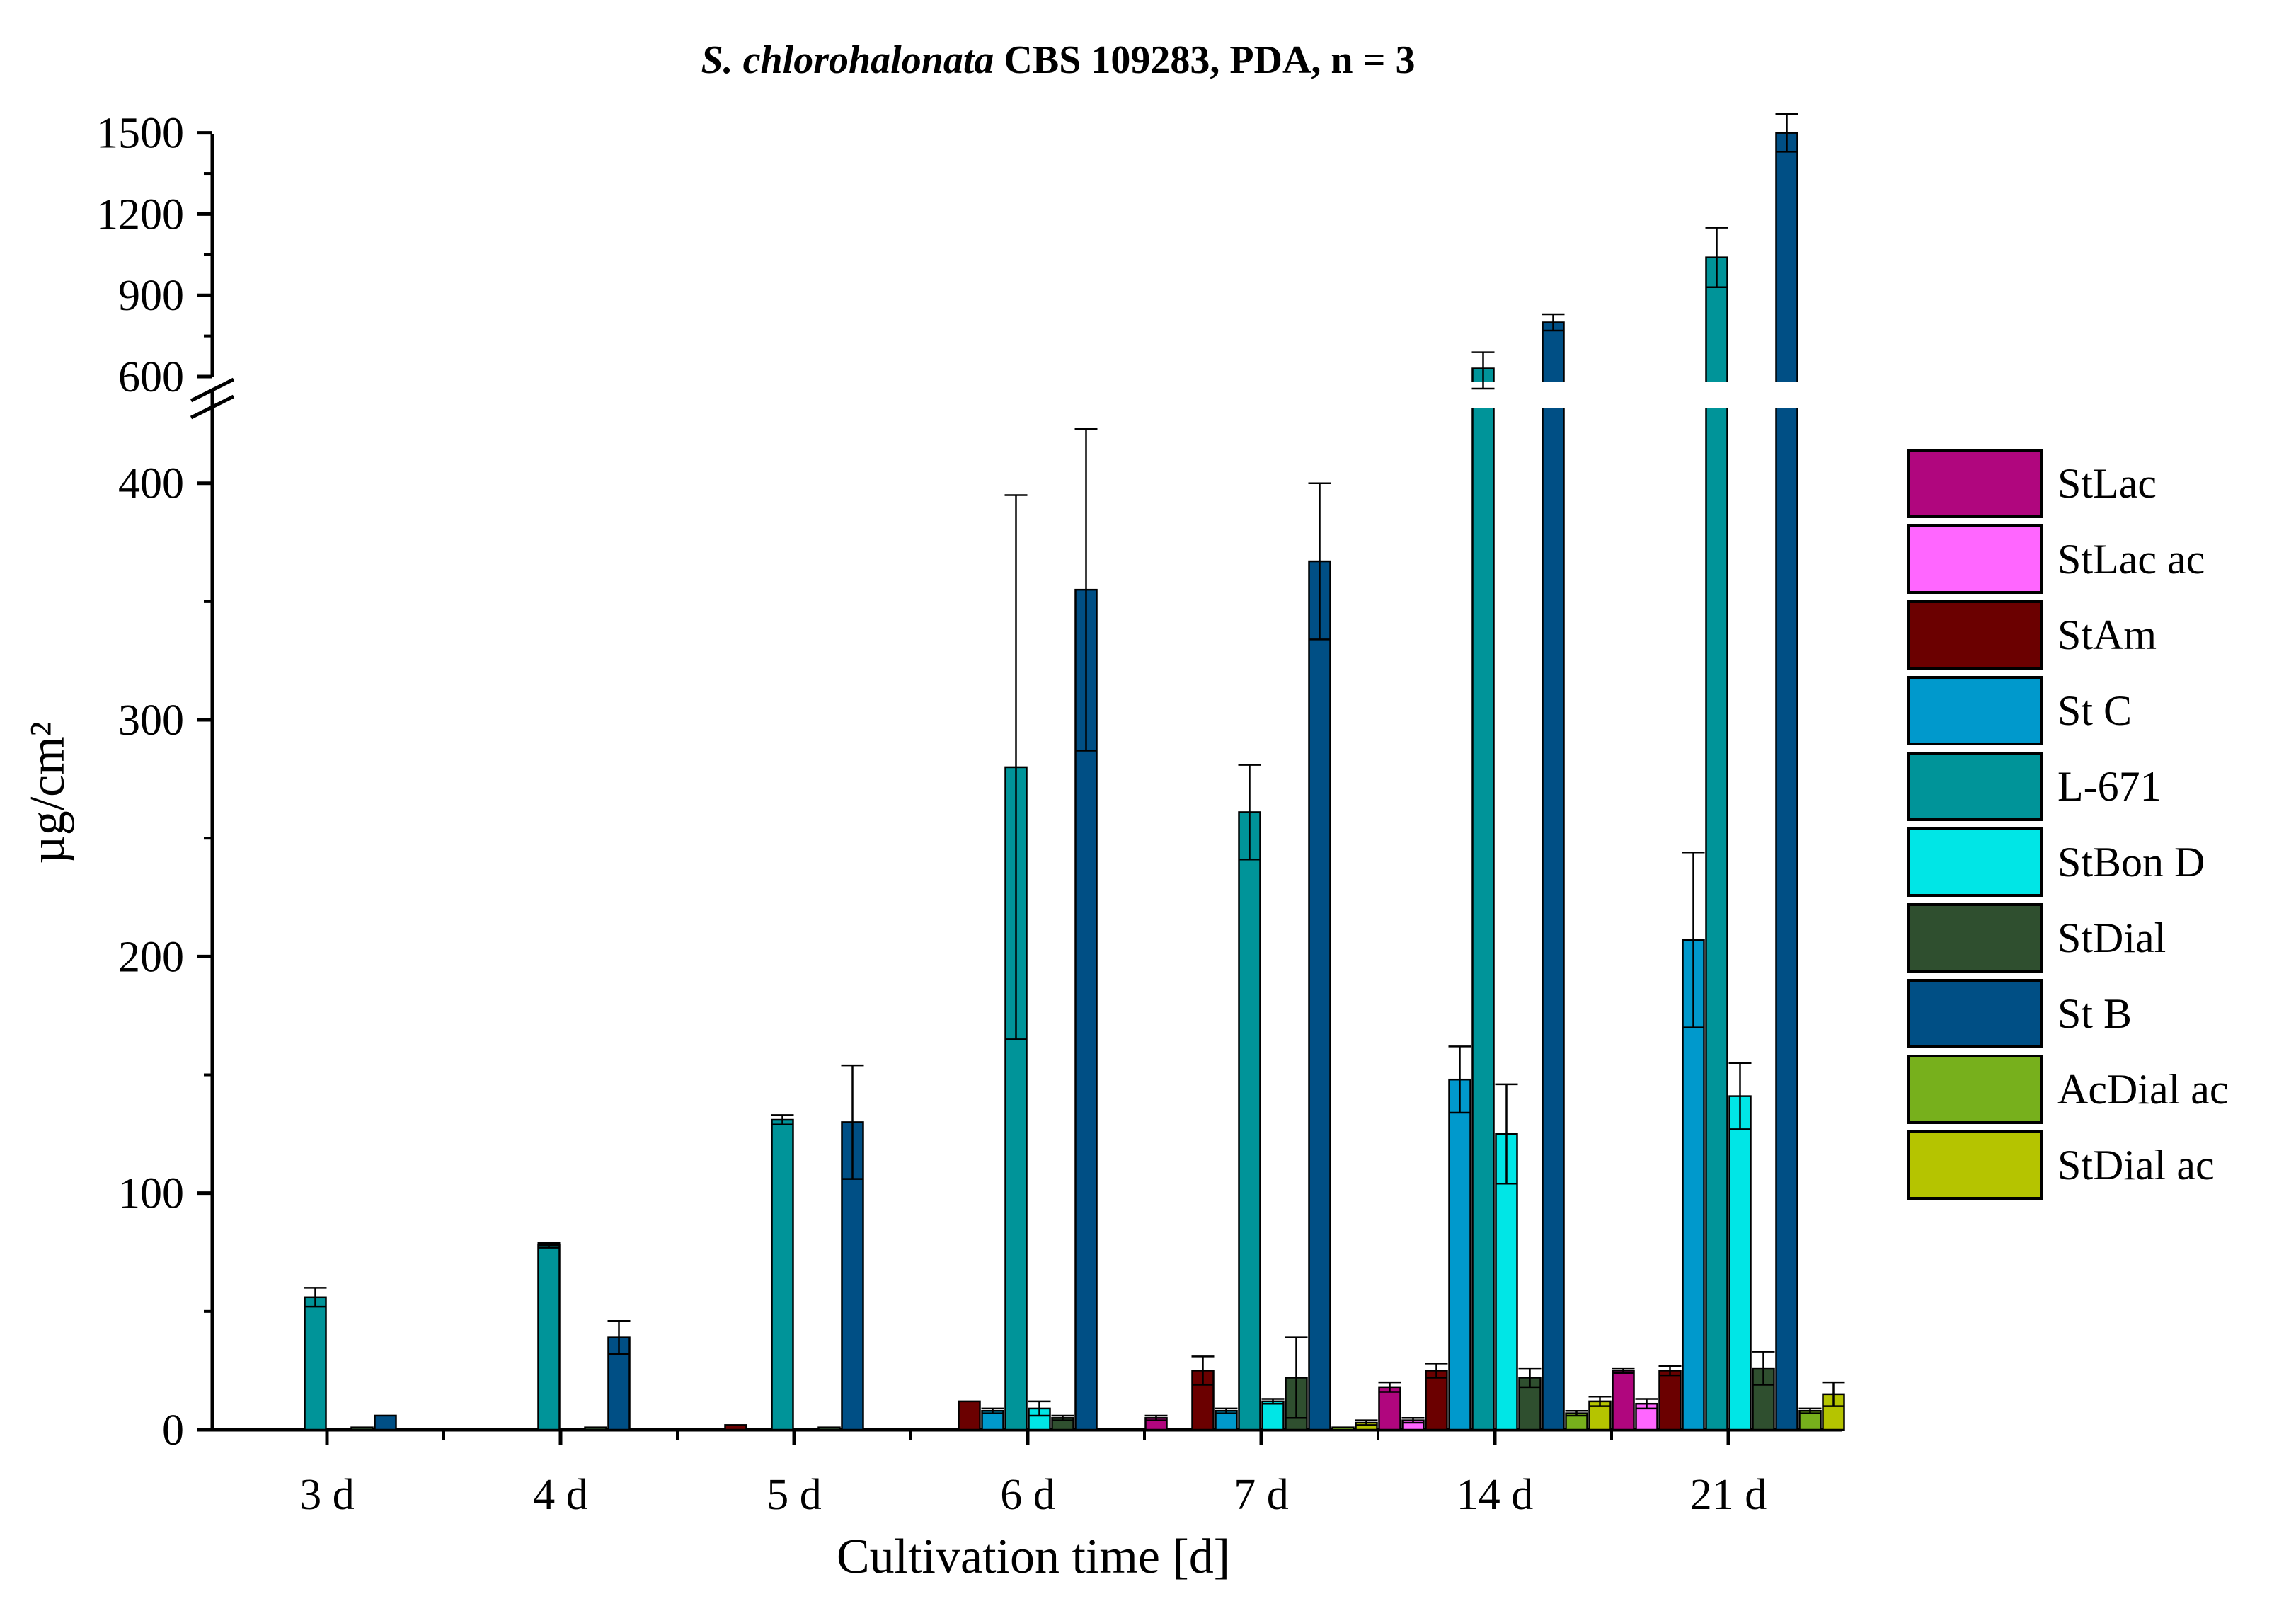 The width and height of the screenshot is (2296, 1611). I want to click on legend-label: StLac ac, so click(2131, 559).